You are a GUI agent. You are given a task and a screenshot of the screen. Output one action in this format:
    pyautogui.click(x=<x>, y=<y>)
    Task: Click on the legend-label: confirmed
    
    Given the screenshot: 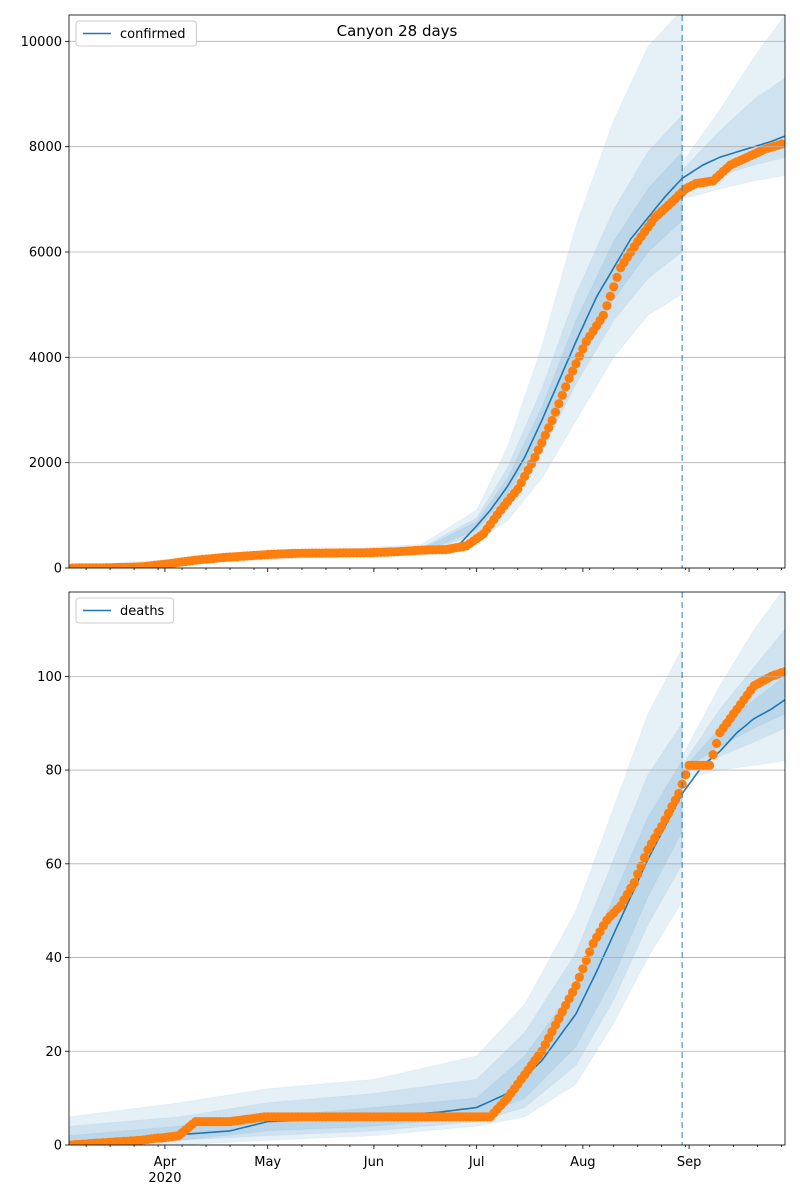 What is the action you would take?
    pyautogui.click(x=153, y=34)
    